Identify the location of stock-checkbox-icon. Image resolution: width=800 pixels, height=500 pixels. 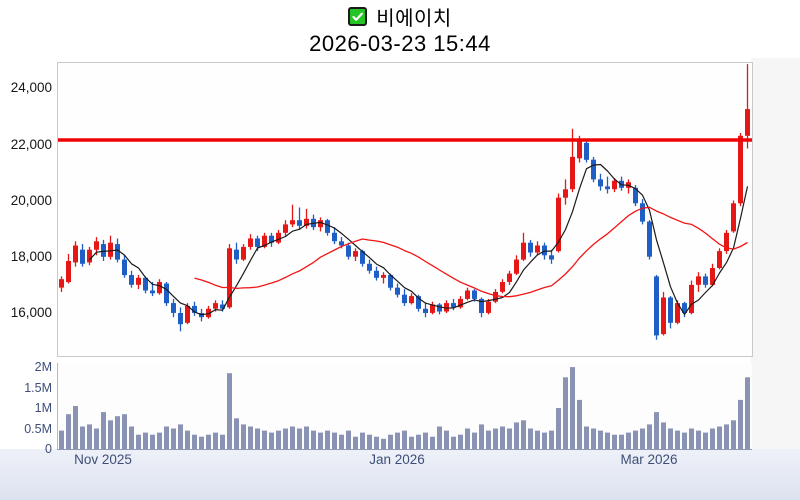
(358, 16).